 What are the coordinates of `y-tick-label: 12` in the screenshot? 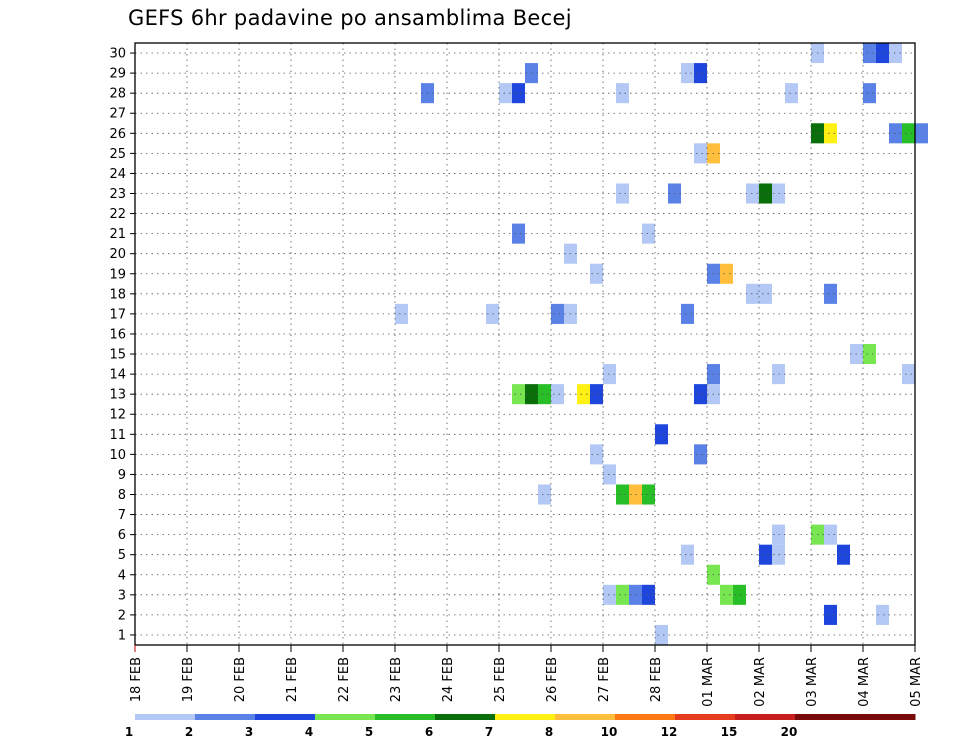 It's located at (117, 415).